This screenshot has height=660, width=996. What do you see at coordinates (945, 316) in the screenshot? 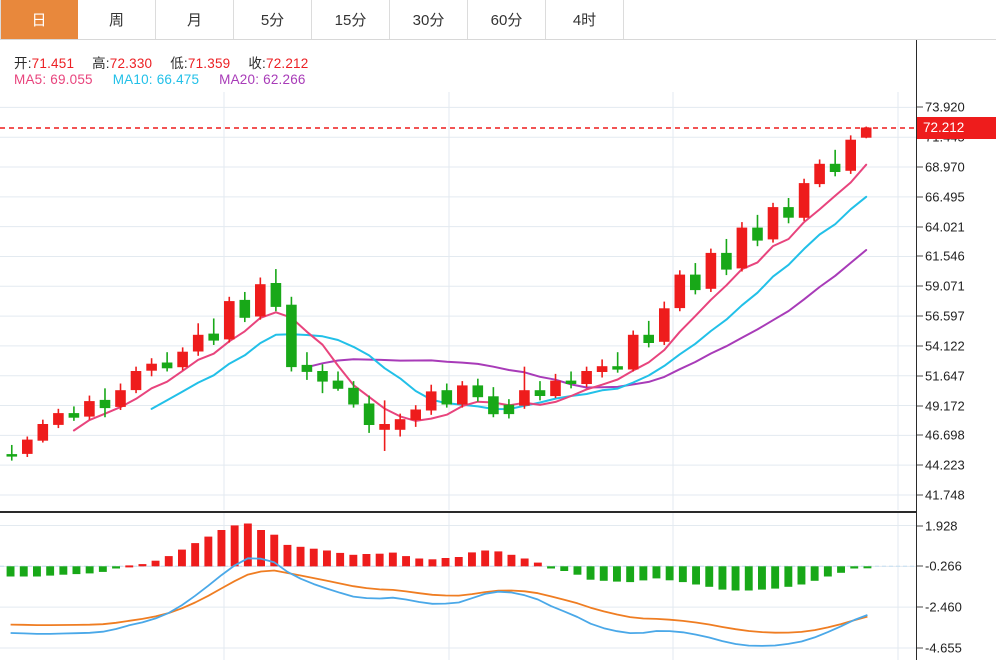
I see `price-axis-tick-label: 56.597` at bounding box center [945, 316].